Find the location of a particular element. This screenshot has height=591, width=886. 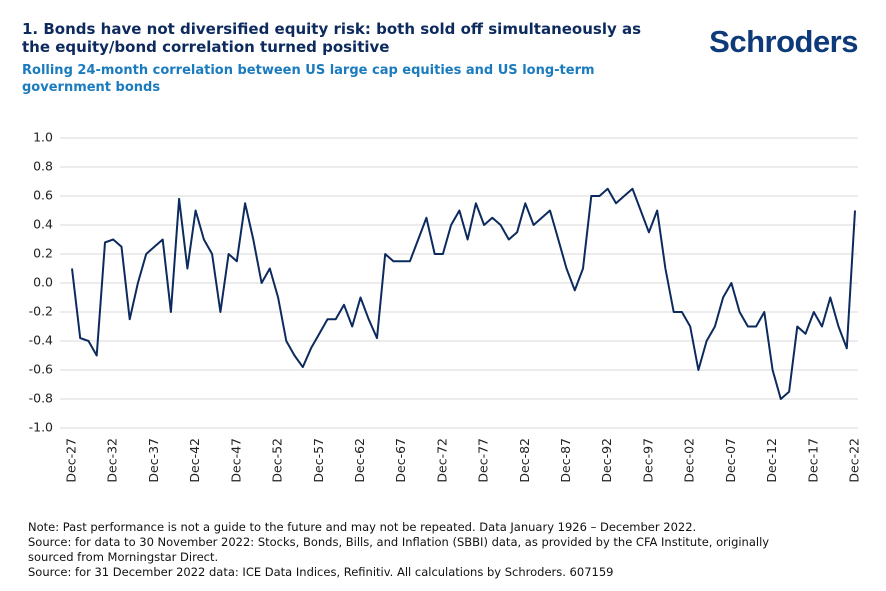

x-tick-label: Dec-22 is located at coordinates (854, 460).